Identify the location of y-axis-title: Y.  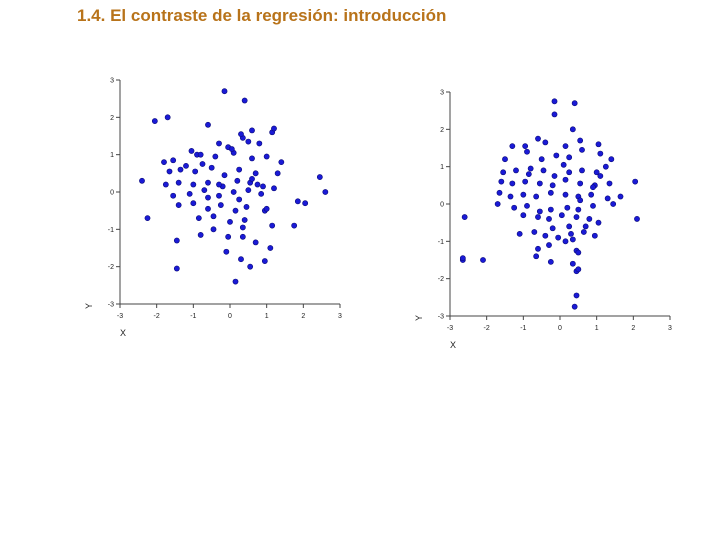
(89, 306).